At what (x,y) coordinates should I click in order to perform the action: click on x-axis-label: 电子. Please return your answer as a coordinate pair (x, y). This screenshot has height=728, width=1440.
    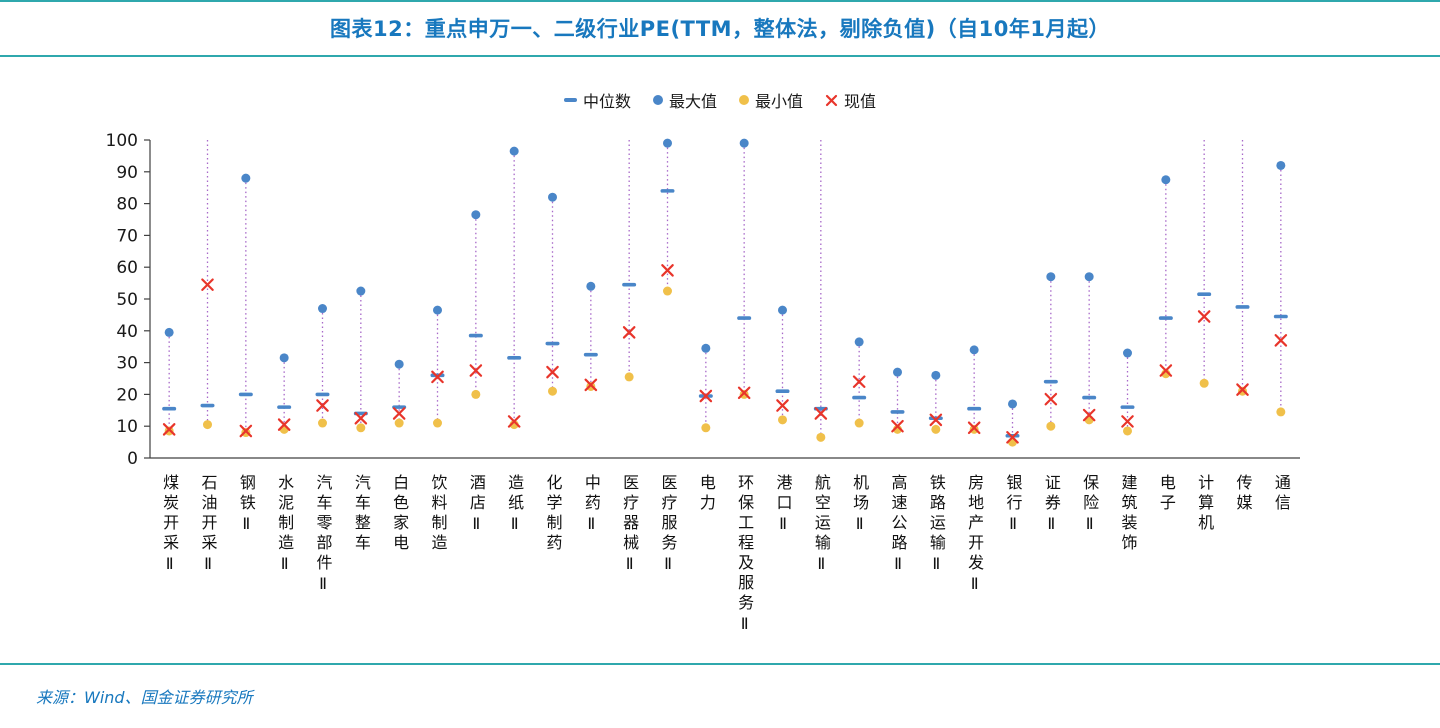
    Looking at the image, I should click on (1166, 494).